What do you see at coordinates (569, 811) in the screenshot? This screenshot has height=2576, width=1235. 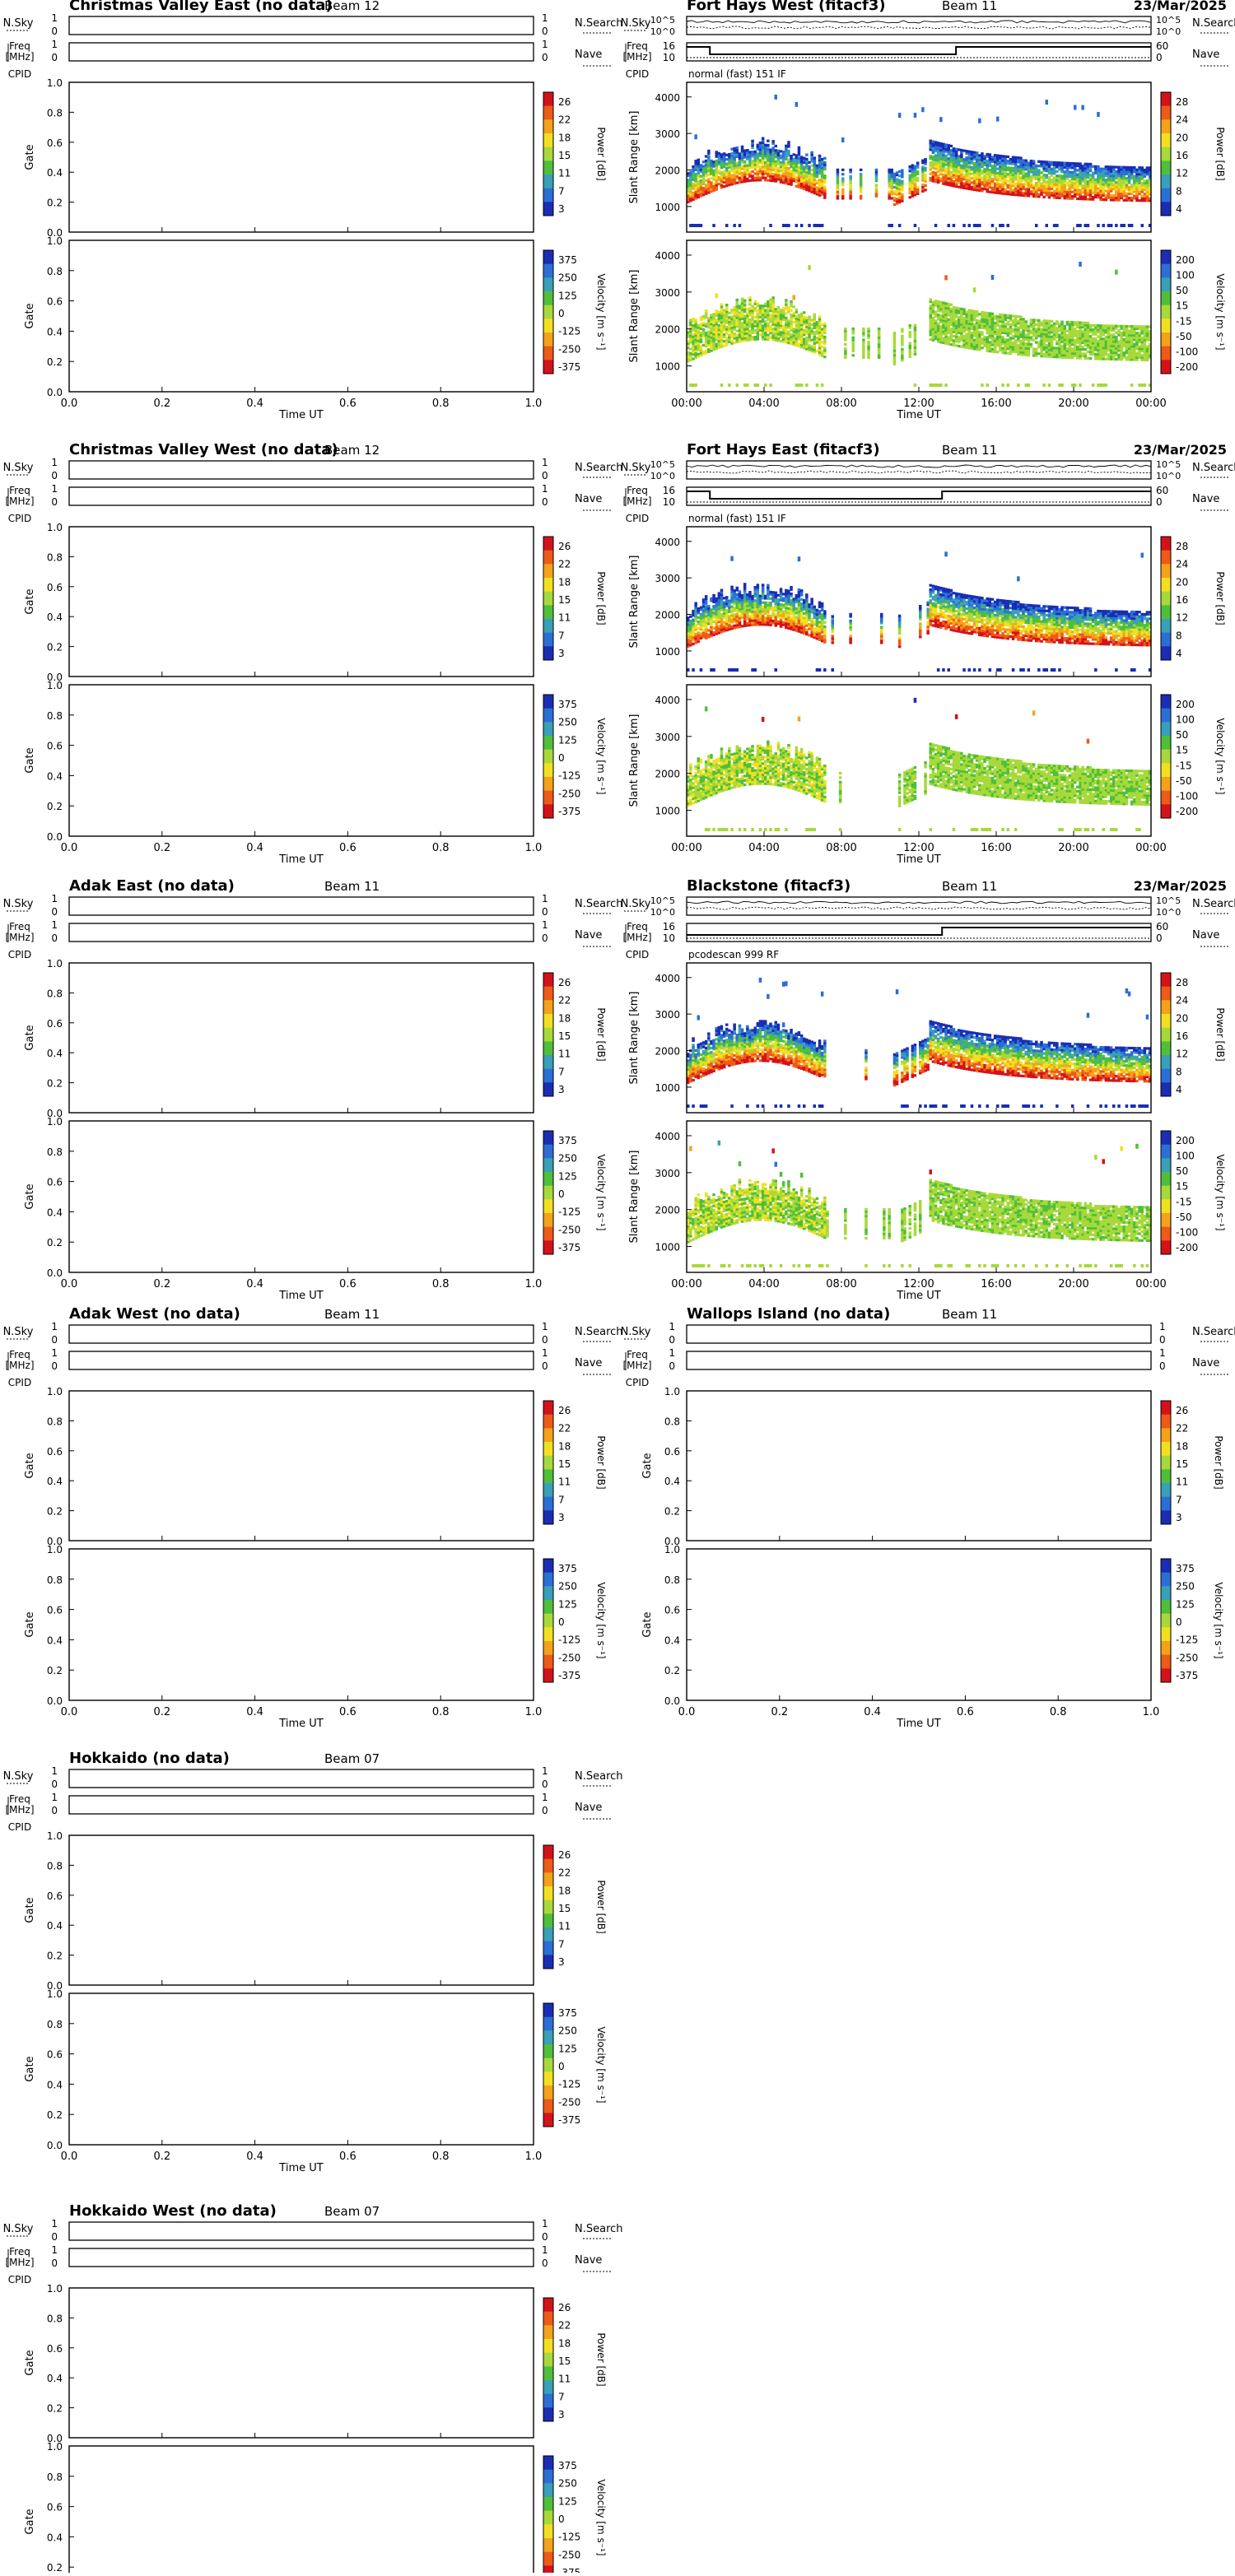 I see `colorbar-tick-label: -375` at bounding box center [569, 811].